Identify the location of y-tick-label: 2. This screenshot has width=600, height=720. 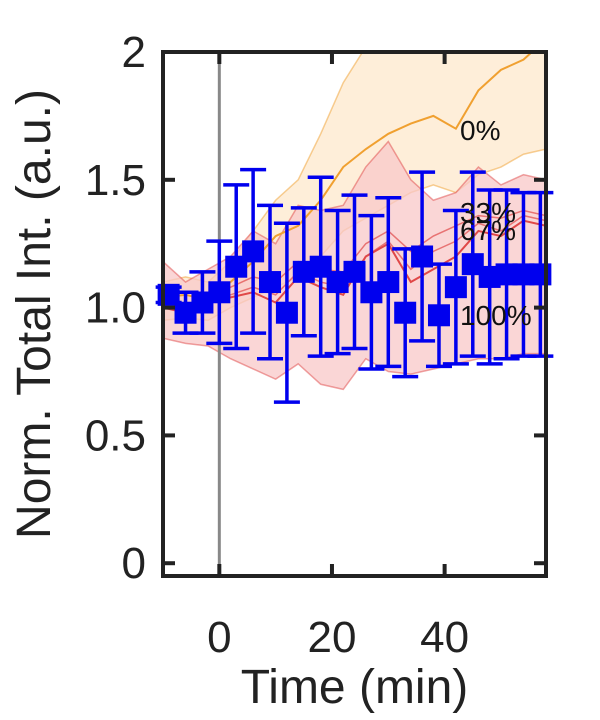
(134, 52).